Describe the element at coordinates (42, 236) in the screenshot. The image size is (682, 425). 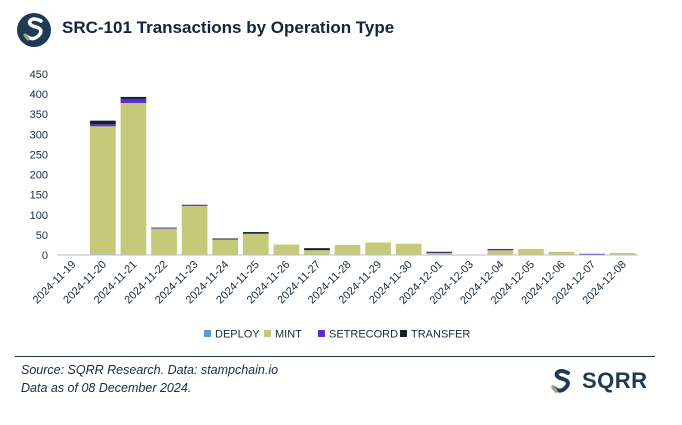
I see `y-tick-label: 50` at that location.